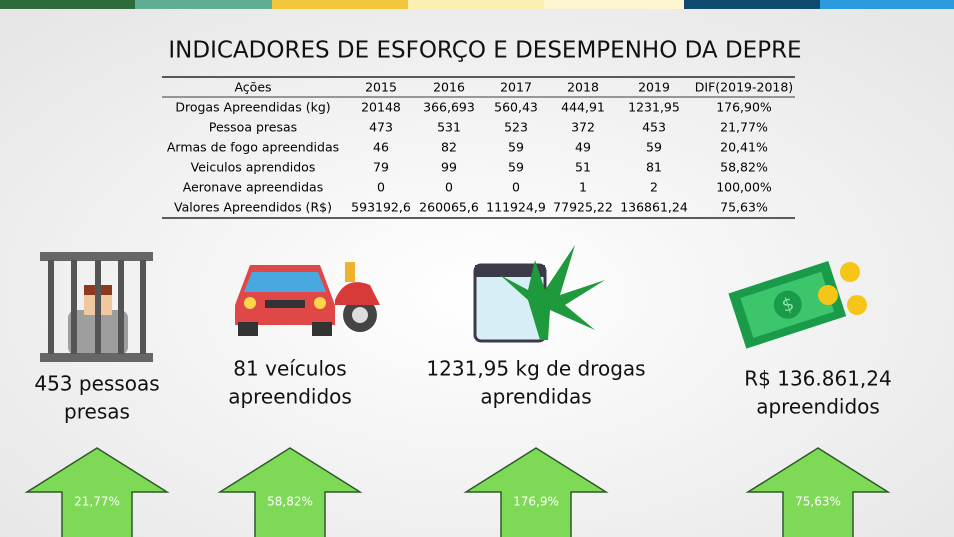 The width and height of the screenshot is (954, 537). I want to click on header-cell: Ações, so click(252, 87).